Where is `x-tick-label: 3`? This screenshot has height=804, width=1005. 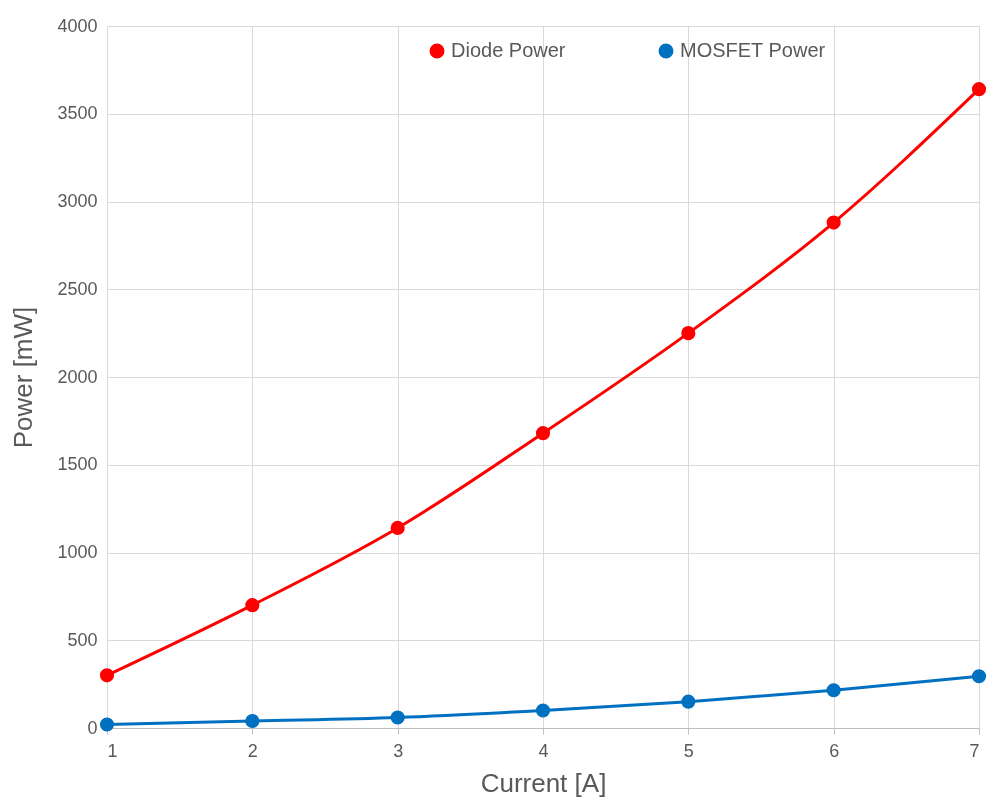
x-tick-label: 3 is located at coordinates (398, 750).